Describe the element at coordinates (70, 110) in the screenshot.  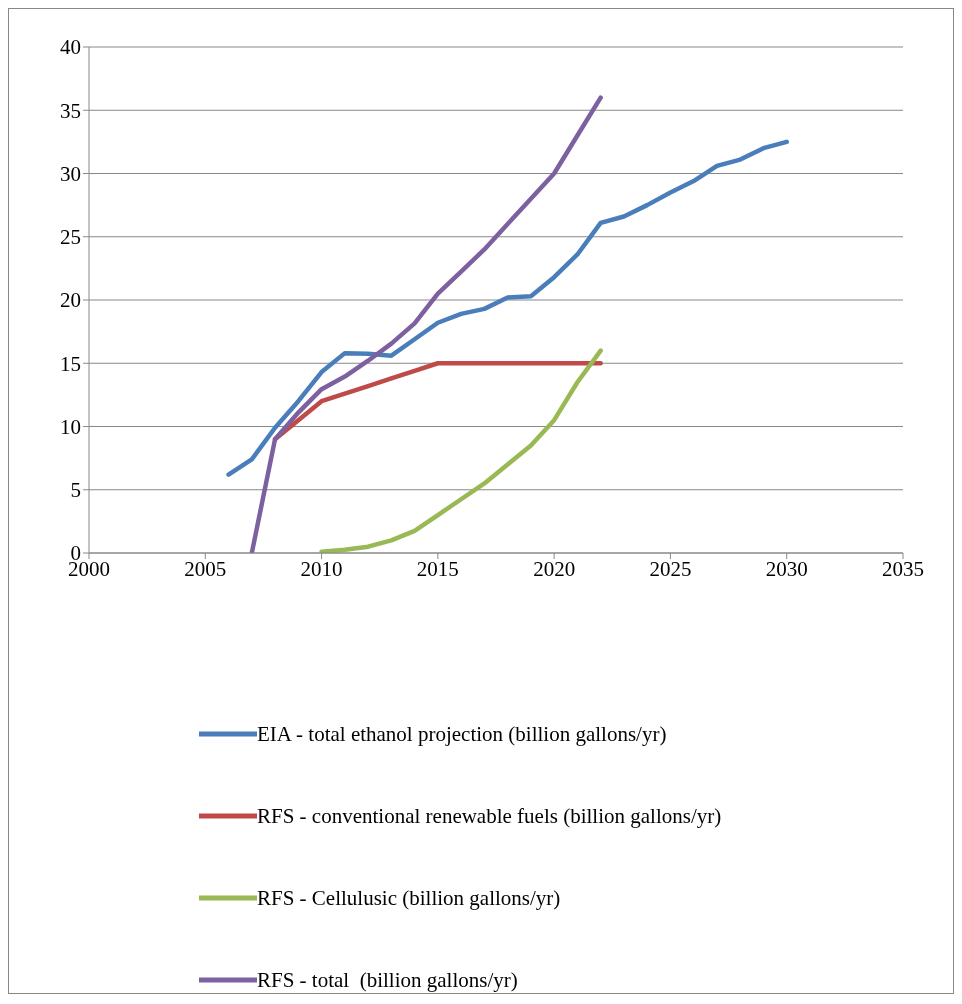
I see `y-tick-label: 35` at that location.